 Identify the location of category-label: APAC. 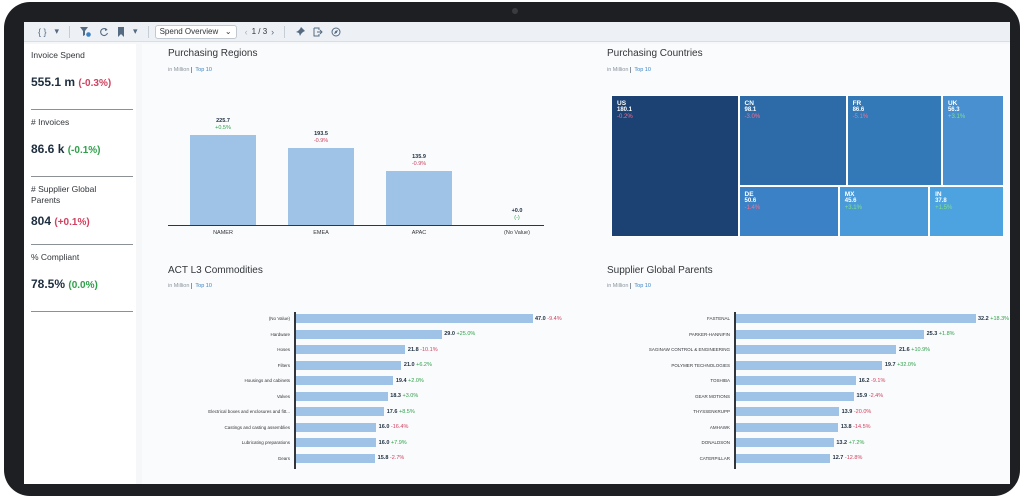
(419, 233).